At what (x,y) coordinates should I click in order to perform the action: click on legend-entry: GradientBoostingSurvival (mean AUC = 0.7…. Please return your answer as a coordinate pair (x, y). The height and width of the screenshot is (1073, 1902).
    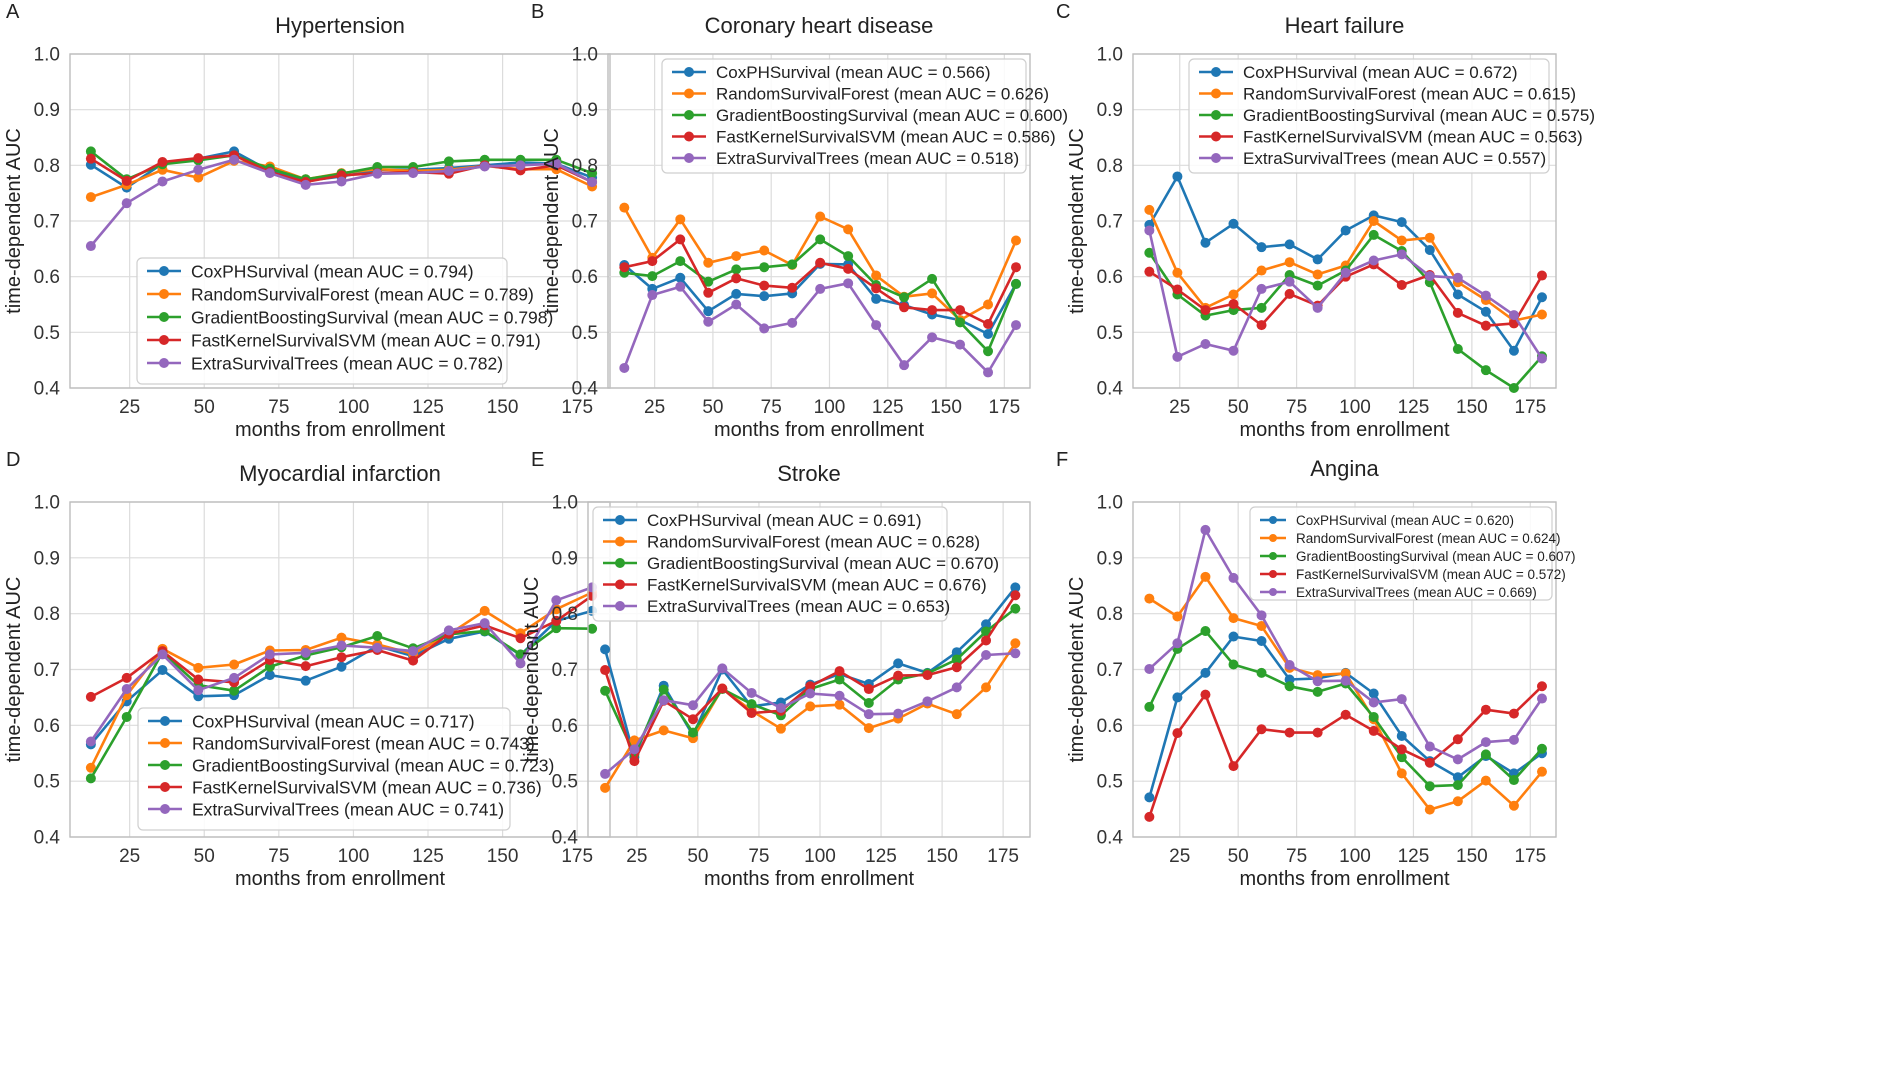
    Looking at the image, I should click on (373, 765).